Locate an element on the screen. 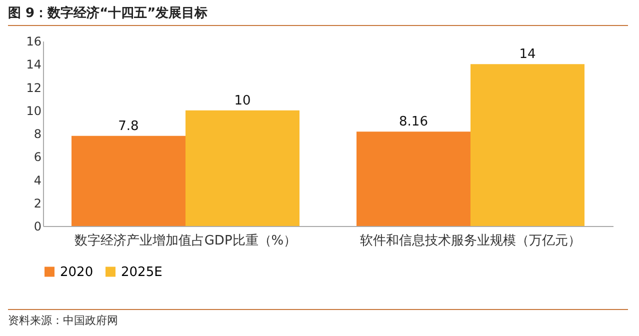 The width and height of the screenshot is (639, 336). text: 资料来源：中国政府网 is located at coordinates (318, 318).